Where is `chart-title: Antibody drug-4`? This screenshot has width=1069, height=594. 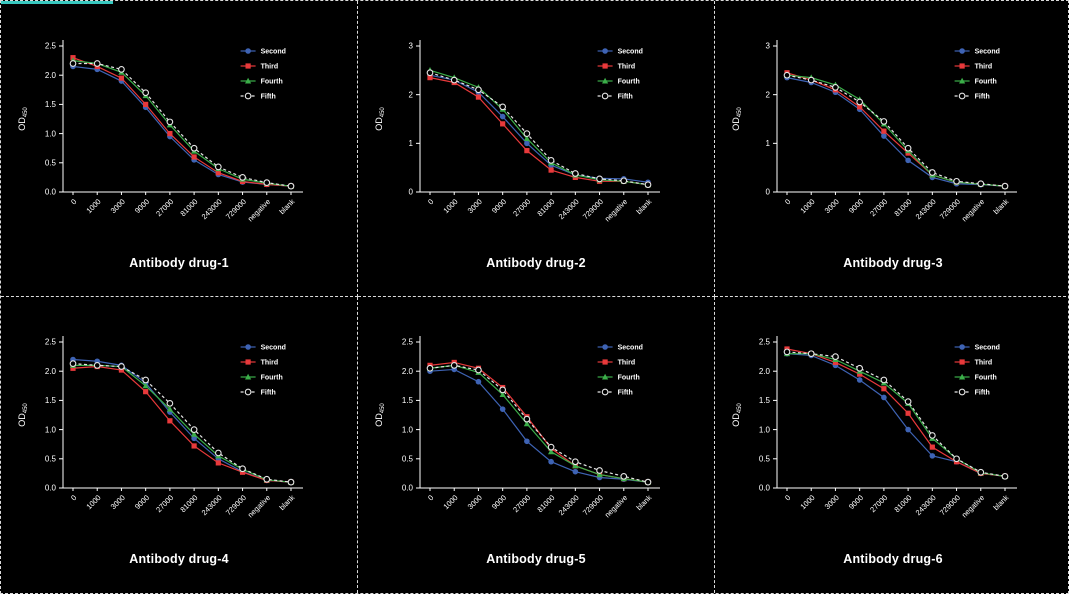 chart-title: Antibody drug-4 is located at coordinates (179, 559).